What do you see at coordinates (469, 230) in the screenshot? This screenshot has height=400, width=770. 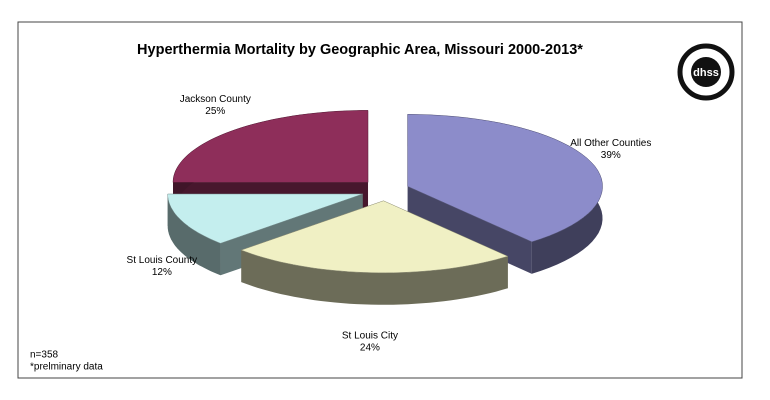 I see `slice-side` at bounding box center [469, 230].